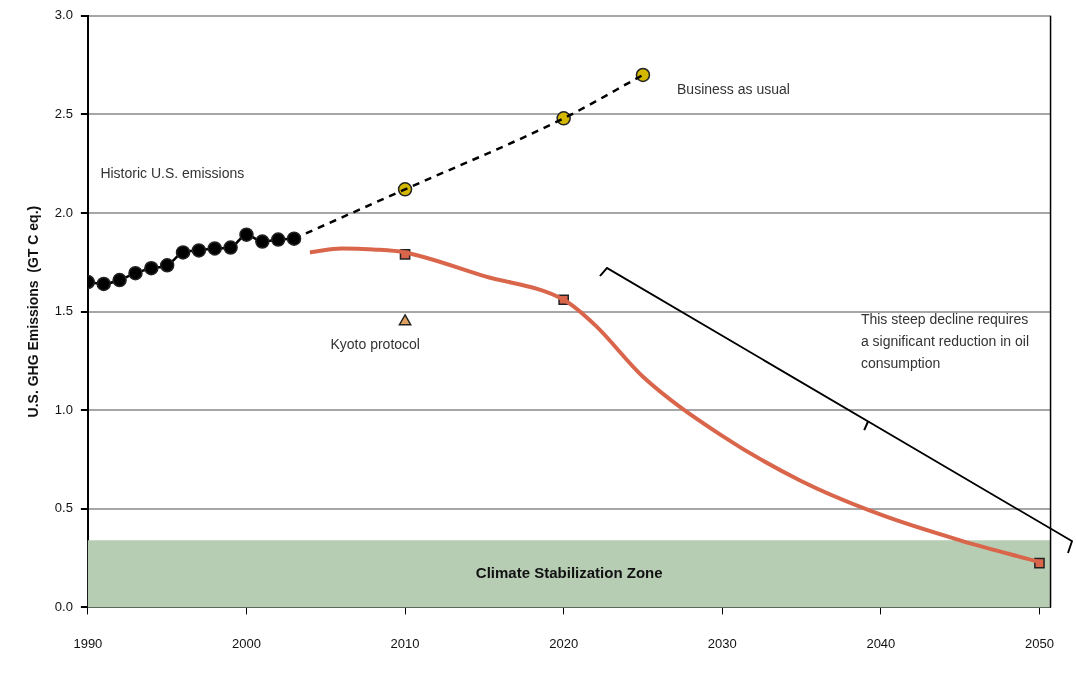  I want to click on x-tick-label: 1990, so click(88, 643).